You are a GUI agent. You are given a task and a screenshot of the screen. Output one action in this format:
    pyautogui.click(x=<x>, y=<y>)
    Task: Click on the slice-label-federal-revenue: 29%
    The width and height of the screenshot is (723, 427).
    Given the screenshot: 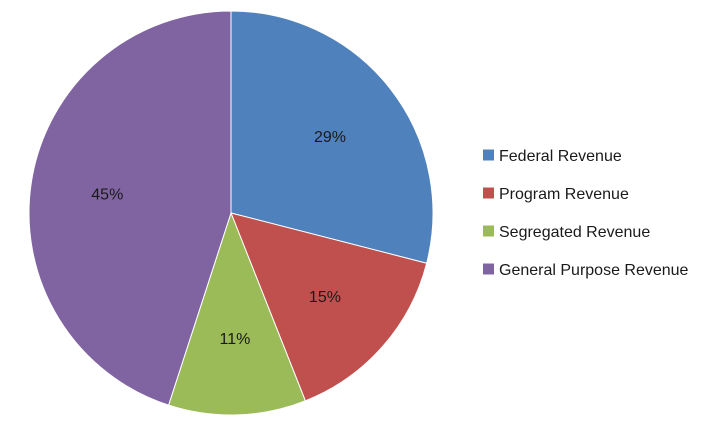 What is the action you would take?
    pyautogui.click(x=330, y=137)
    